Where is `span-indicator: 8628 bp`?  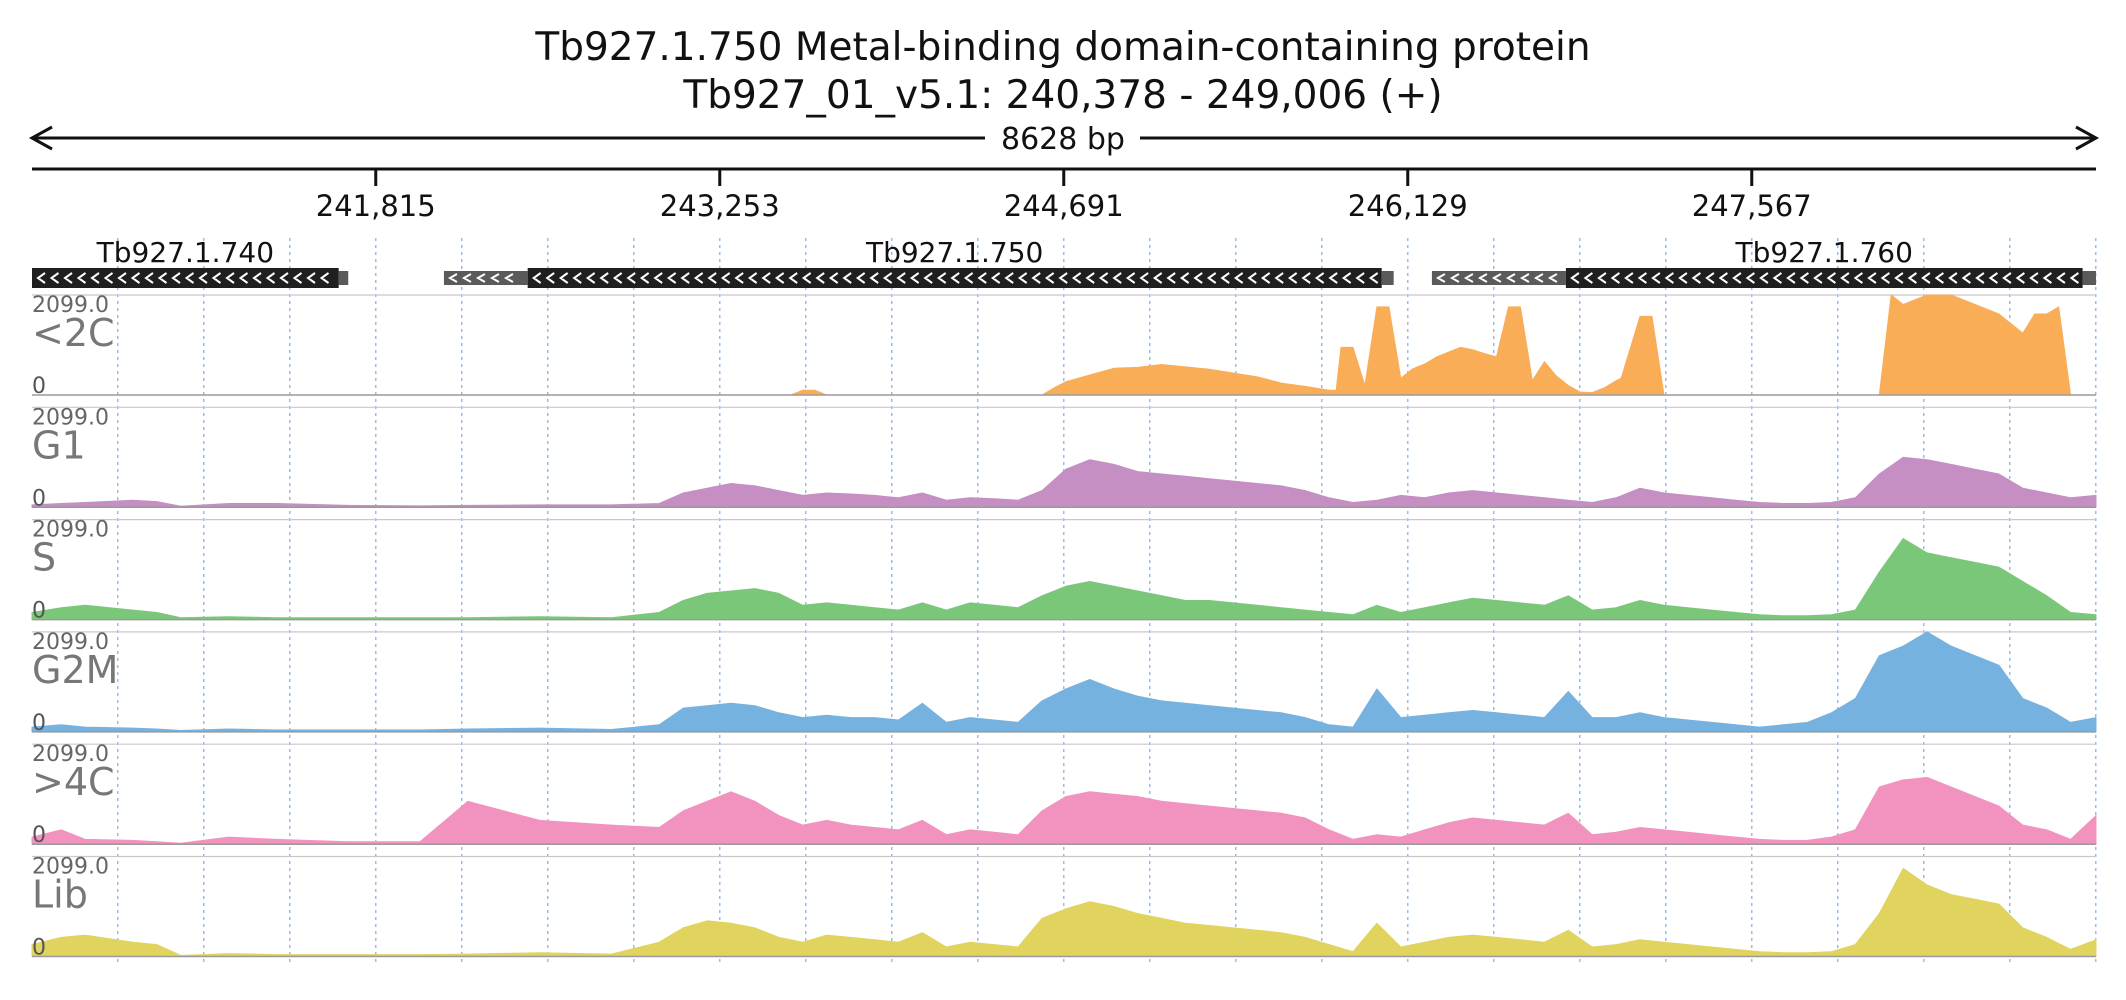 span-indicator: 8628 bp is located at coordinates (1064, 139).